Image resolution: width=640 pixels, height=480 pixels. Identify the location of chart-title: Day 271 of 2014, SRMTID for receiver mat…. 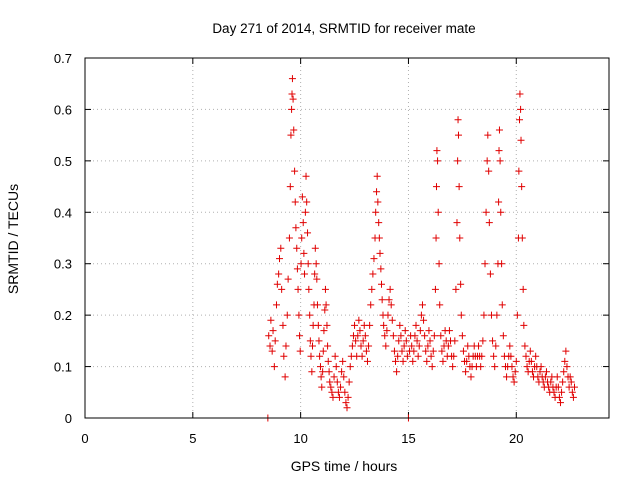
(343, 28).